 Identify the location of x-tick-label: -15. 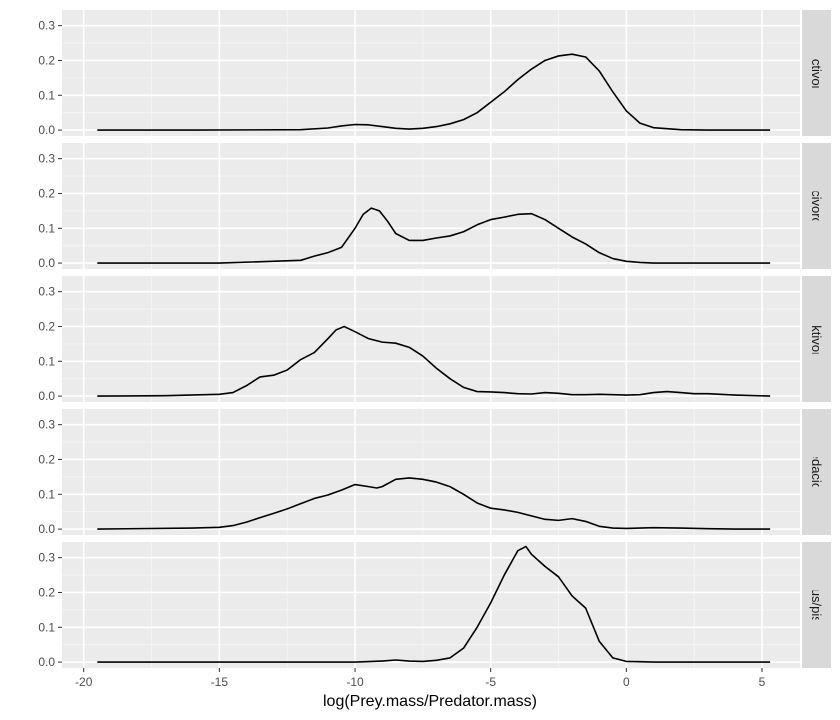
(220, 682).